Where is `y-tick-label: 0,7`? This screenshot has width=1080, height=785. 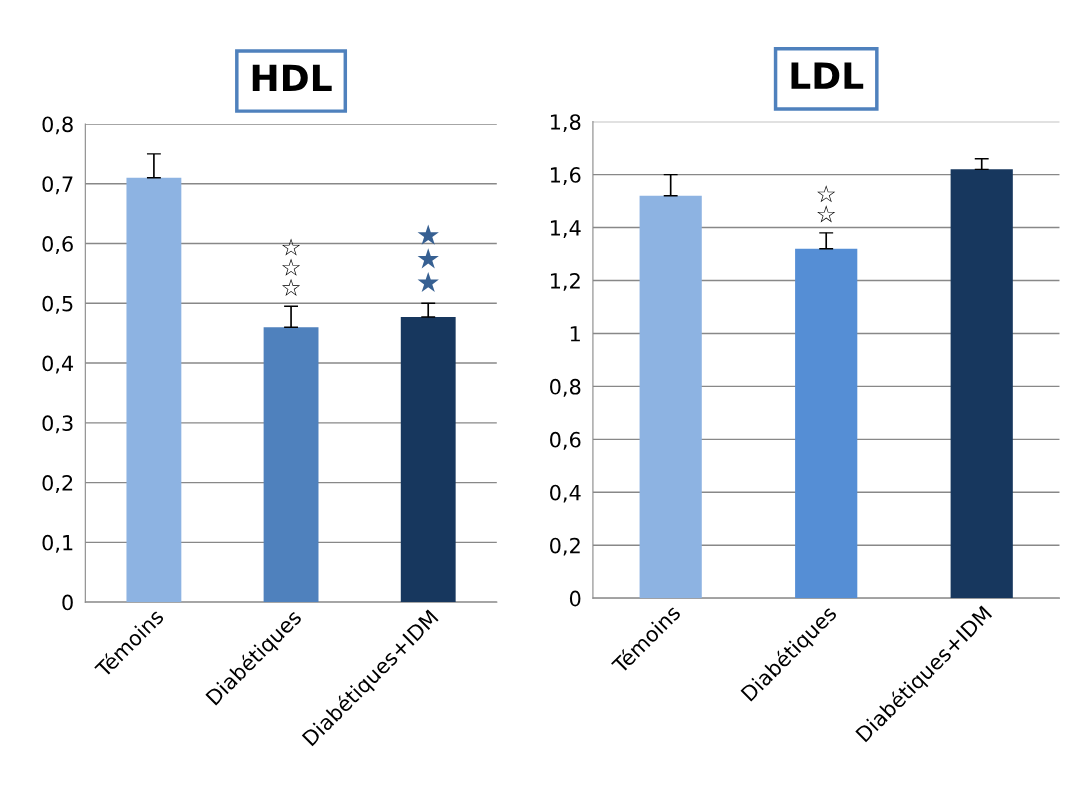 y-tick-label: 0,7 is located at coordinates (57, 185).